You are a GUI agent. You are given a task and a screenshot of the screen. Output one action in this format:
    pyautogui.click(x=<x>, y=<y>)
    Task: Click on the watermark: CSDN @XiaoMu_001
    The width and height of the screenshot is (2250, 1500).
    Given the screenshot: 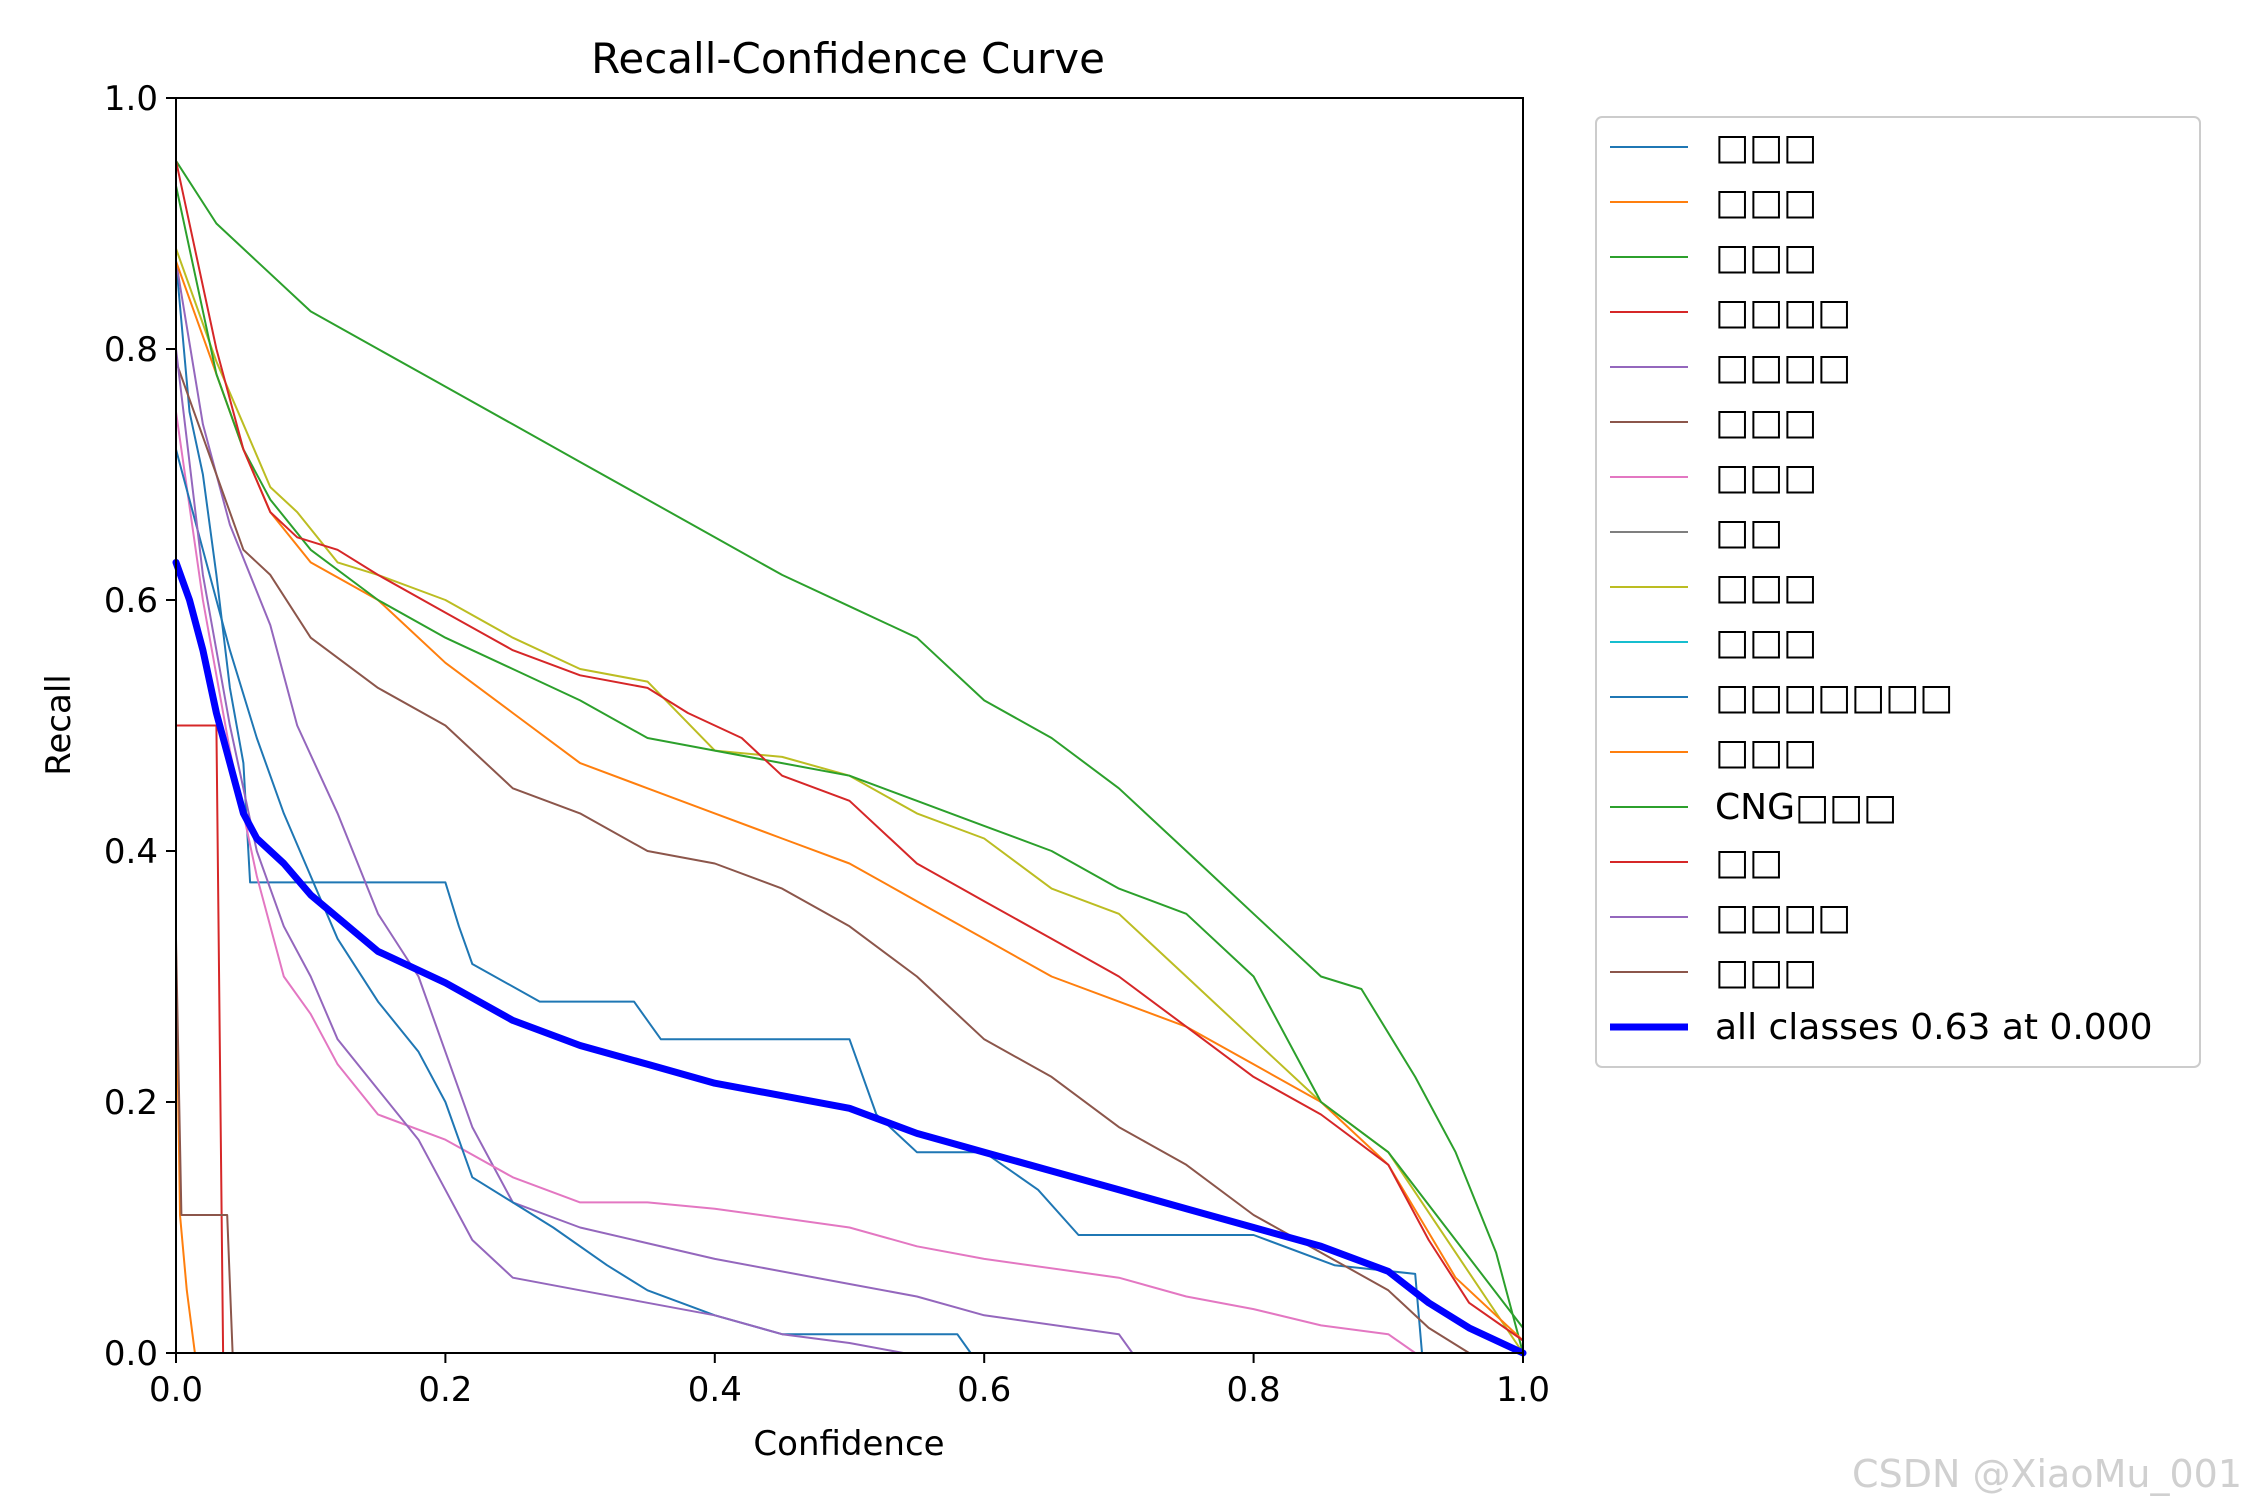 What is the action you would take?
    pyautogui.click(x=2047, y=1474)
    